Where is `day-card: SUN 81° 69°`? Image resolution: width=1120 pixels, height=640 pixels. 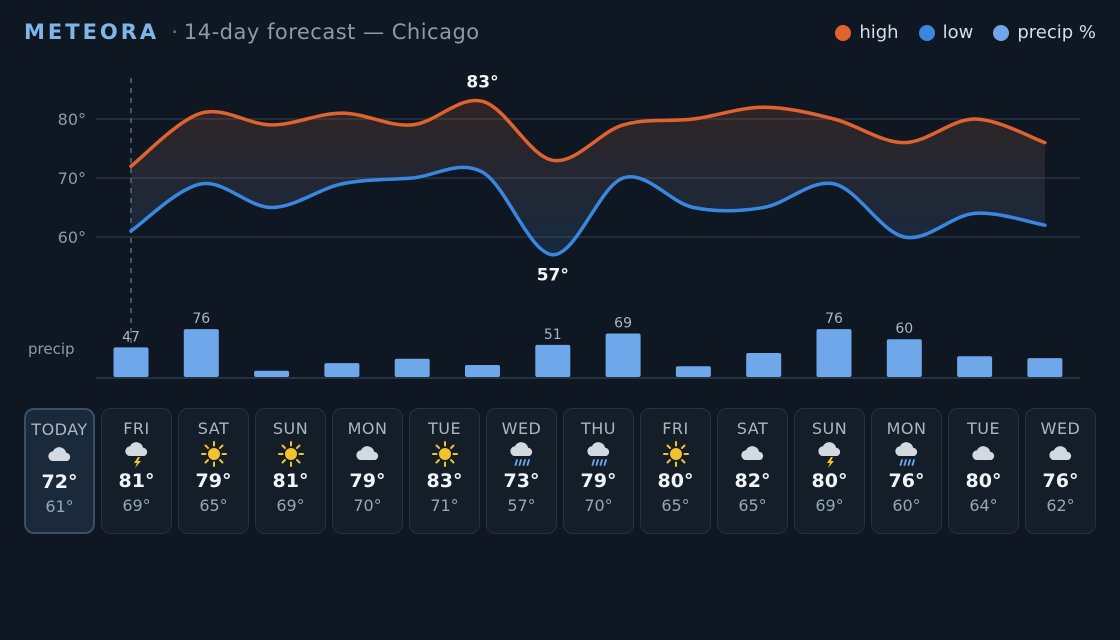
day-card: SUN 81° 69° is located at coordinates (290, 471).